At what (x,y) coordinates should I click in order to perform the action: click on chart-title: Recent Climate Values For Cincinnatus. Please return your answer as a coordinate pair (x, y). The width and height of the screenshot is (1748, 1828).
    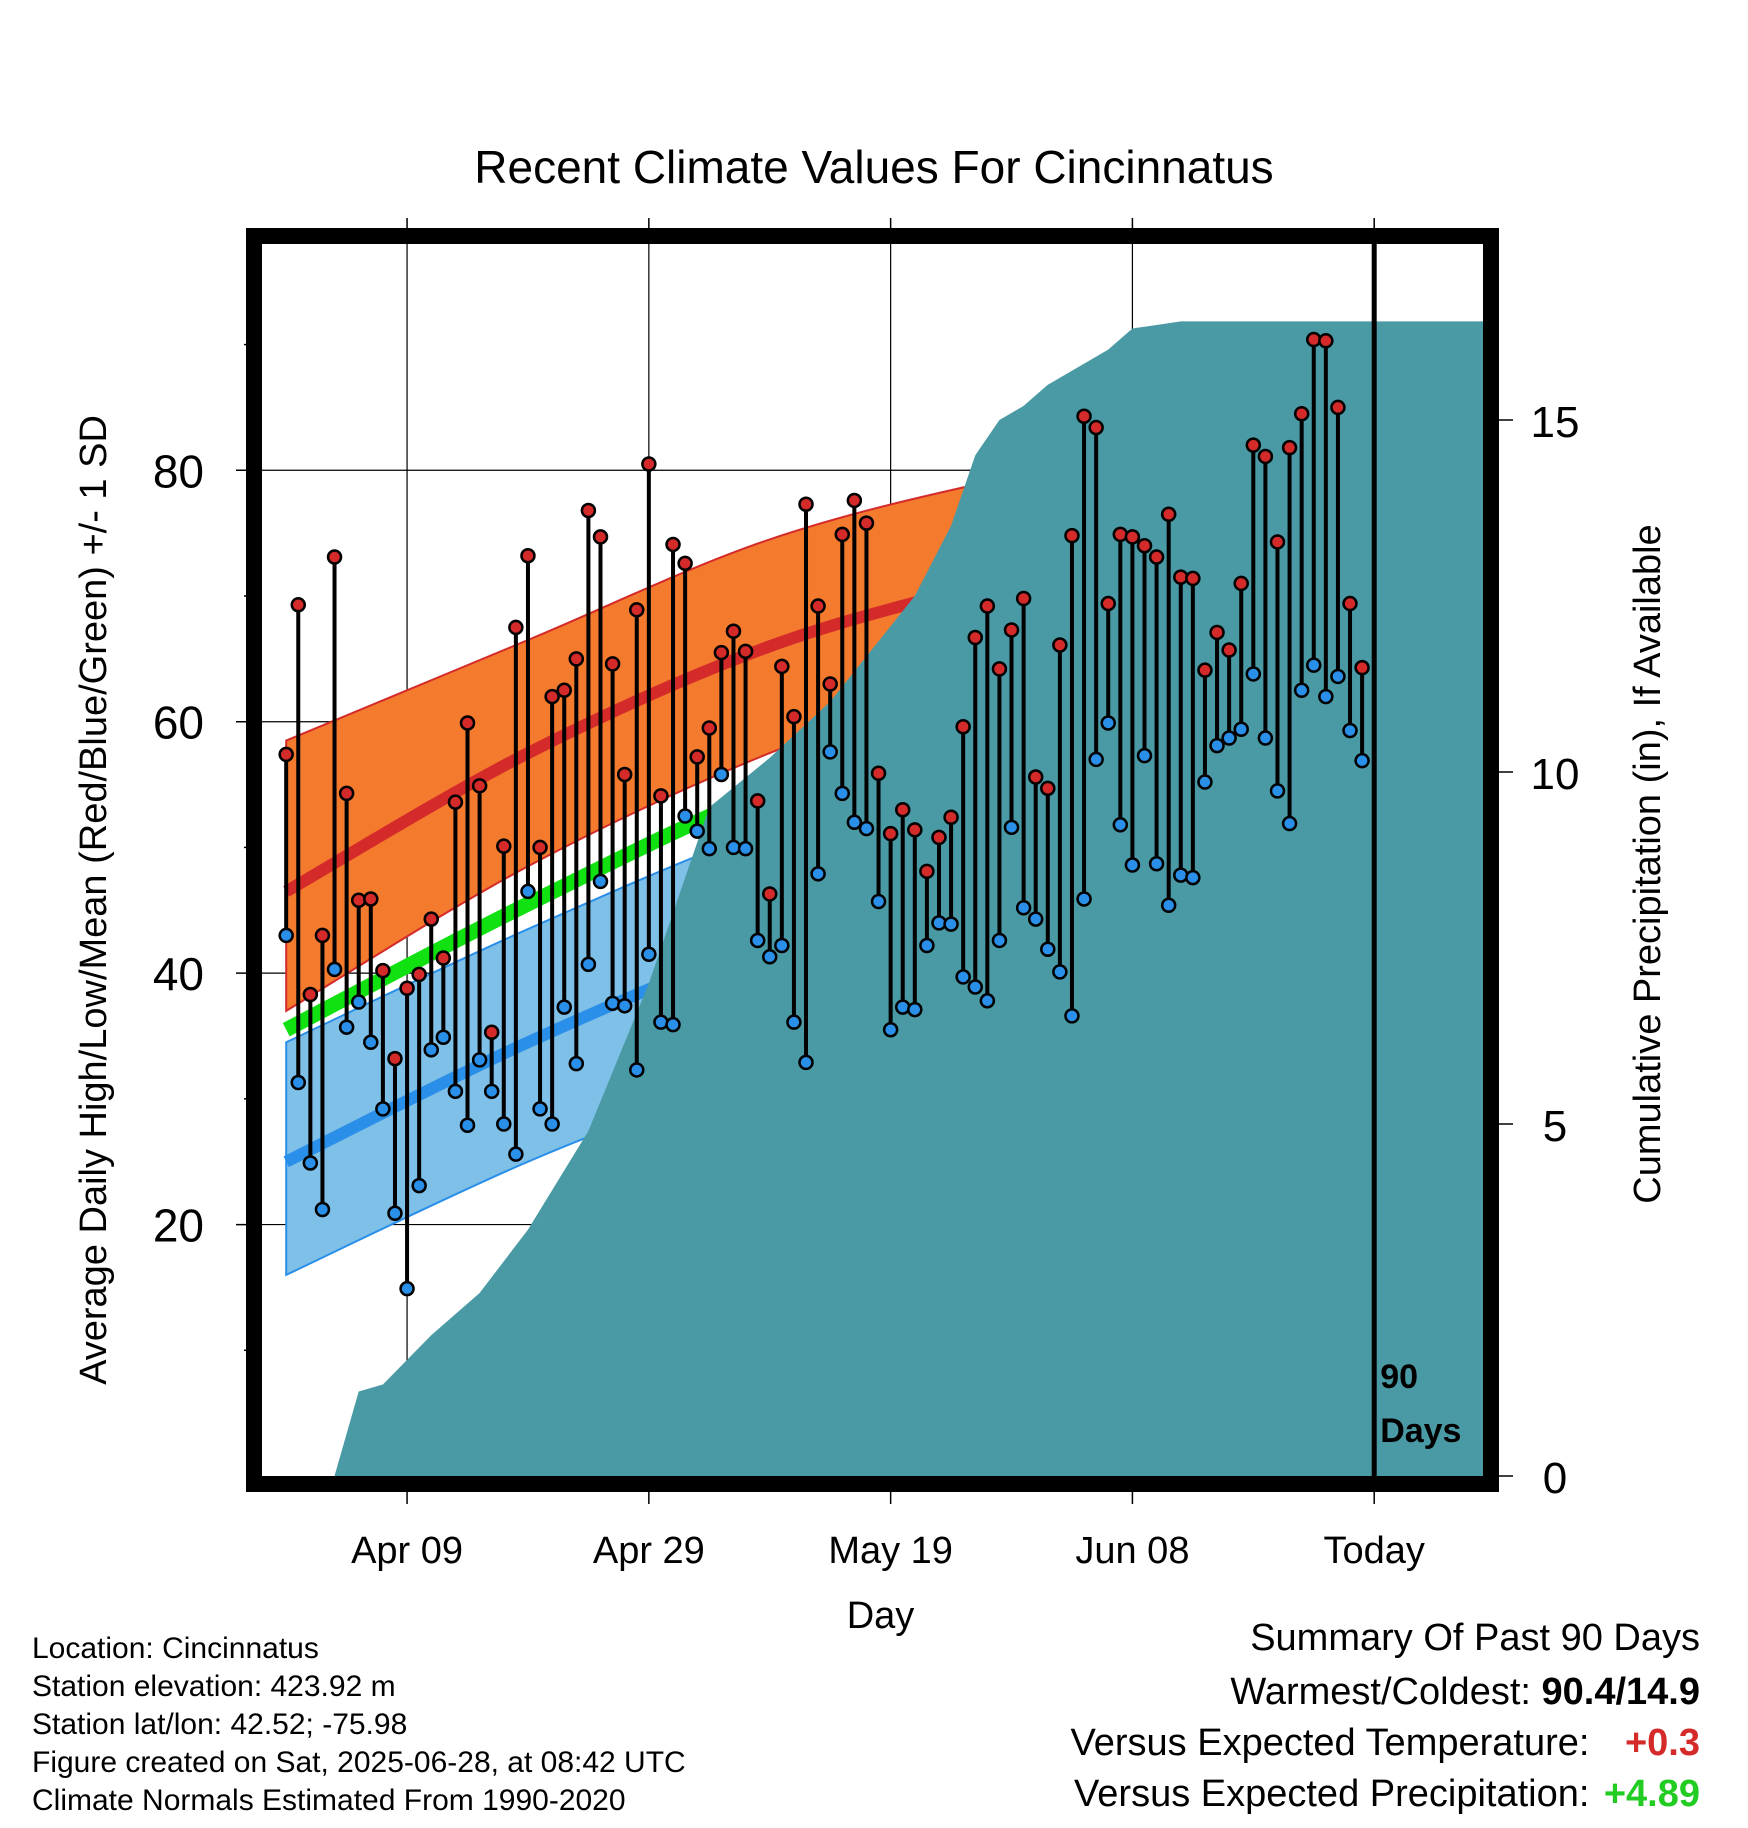
    Looking at the image, I should click on (874, 167).